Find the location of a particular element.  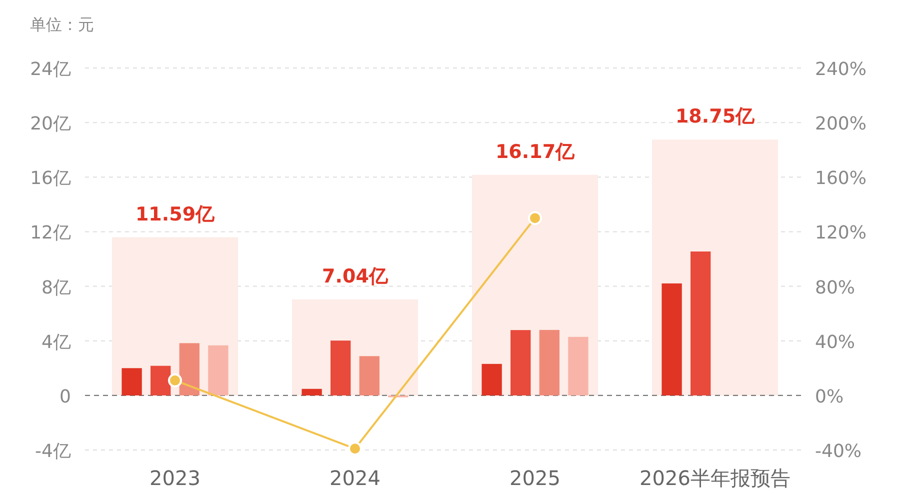

data-label: 7.04亿 is located at coordinates (355, 276).